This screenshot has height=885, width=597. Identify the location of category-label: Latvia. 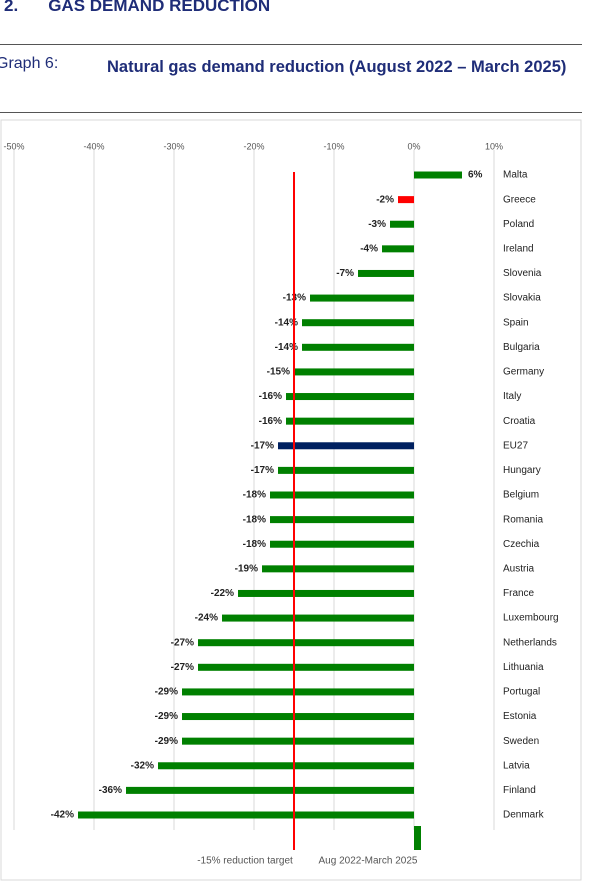
(516, 765).